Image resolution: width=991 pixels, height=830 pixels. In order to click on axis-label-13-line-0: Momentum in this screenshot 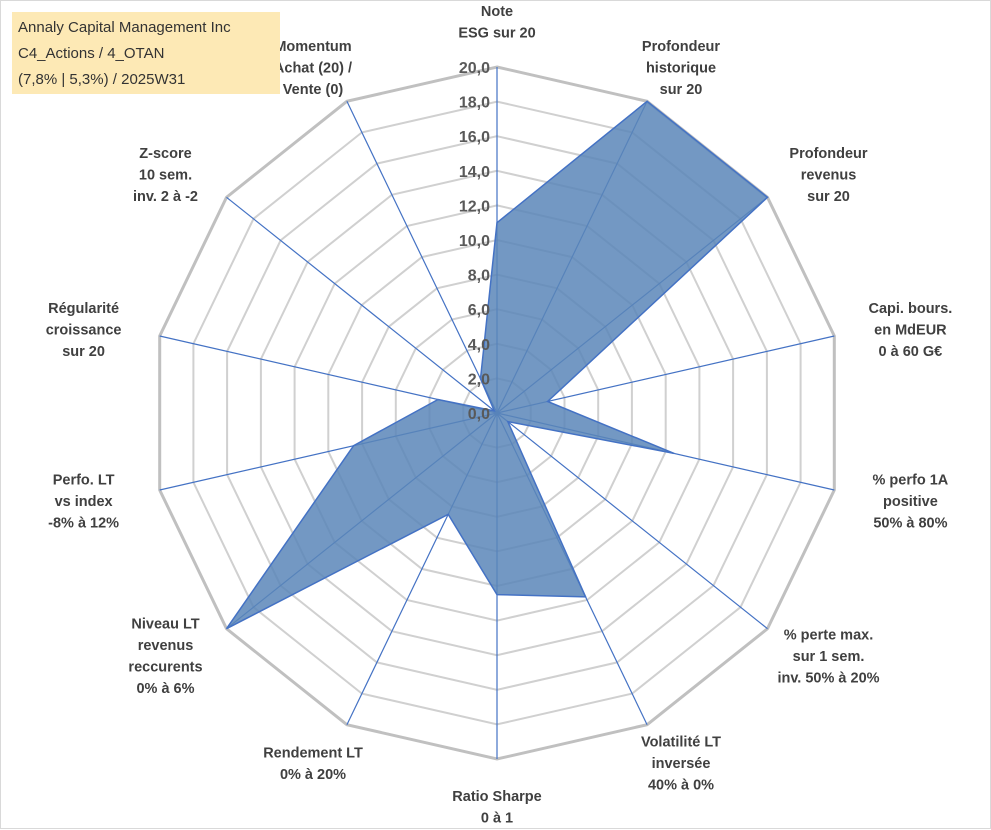, I will do `click(312, 47)`.